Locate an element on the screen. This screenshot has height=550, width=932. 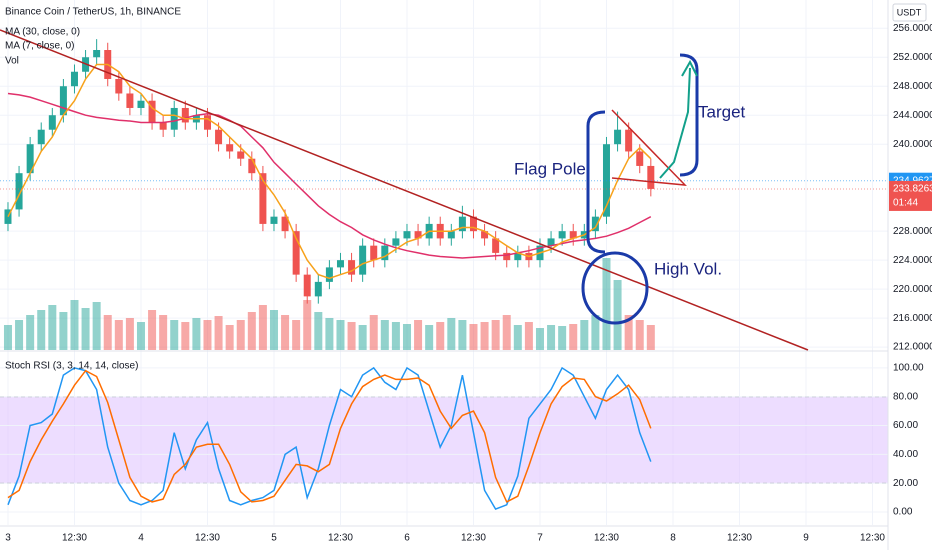
unit-box is located at coordinates (909, 12).